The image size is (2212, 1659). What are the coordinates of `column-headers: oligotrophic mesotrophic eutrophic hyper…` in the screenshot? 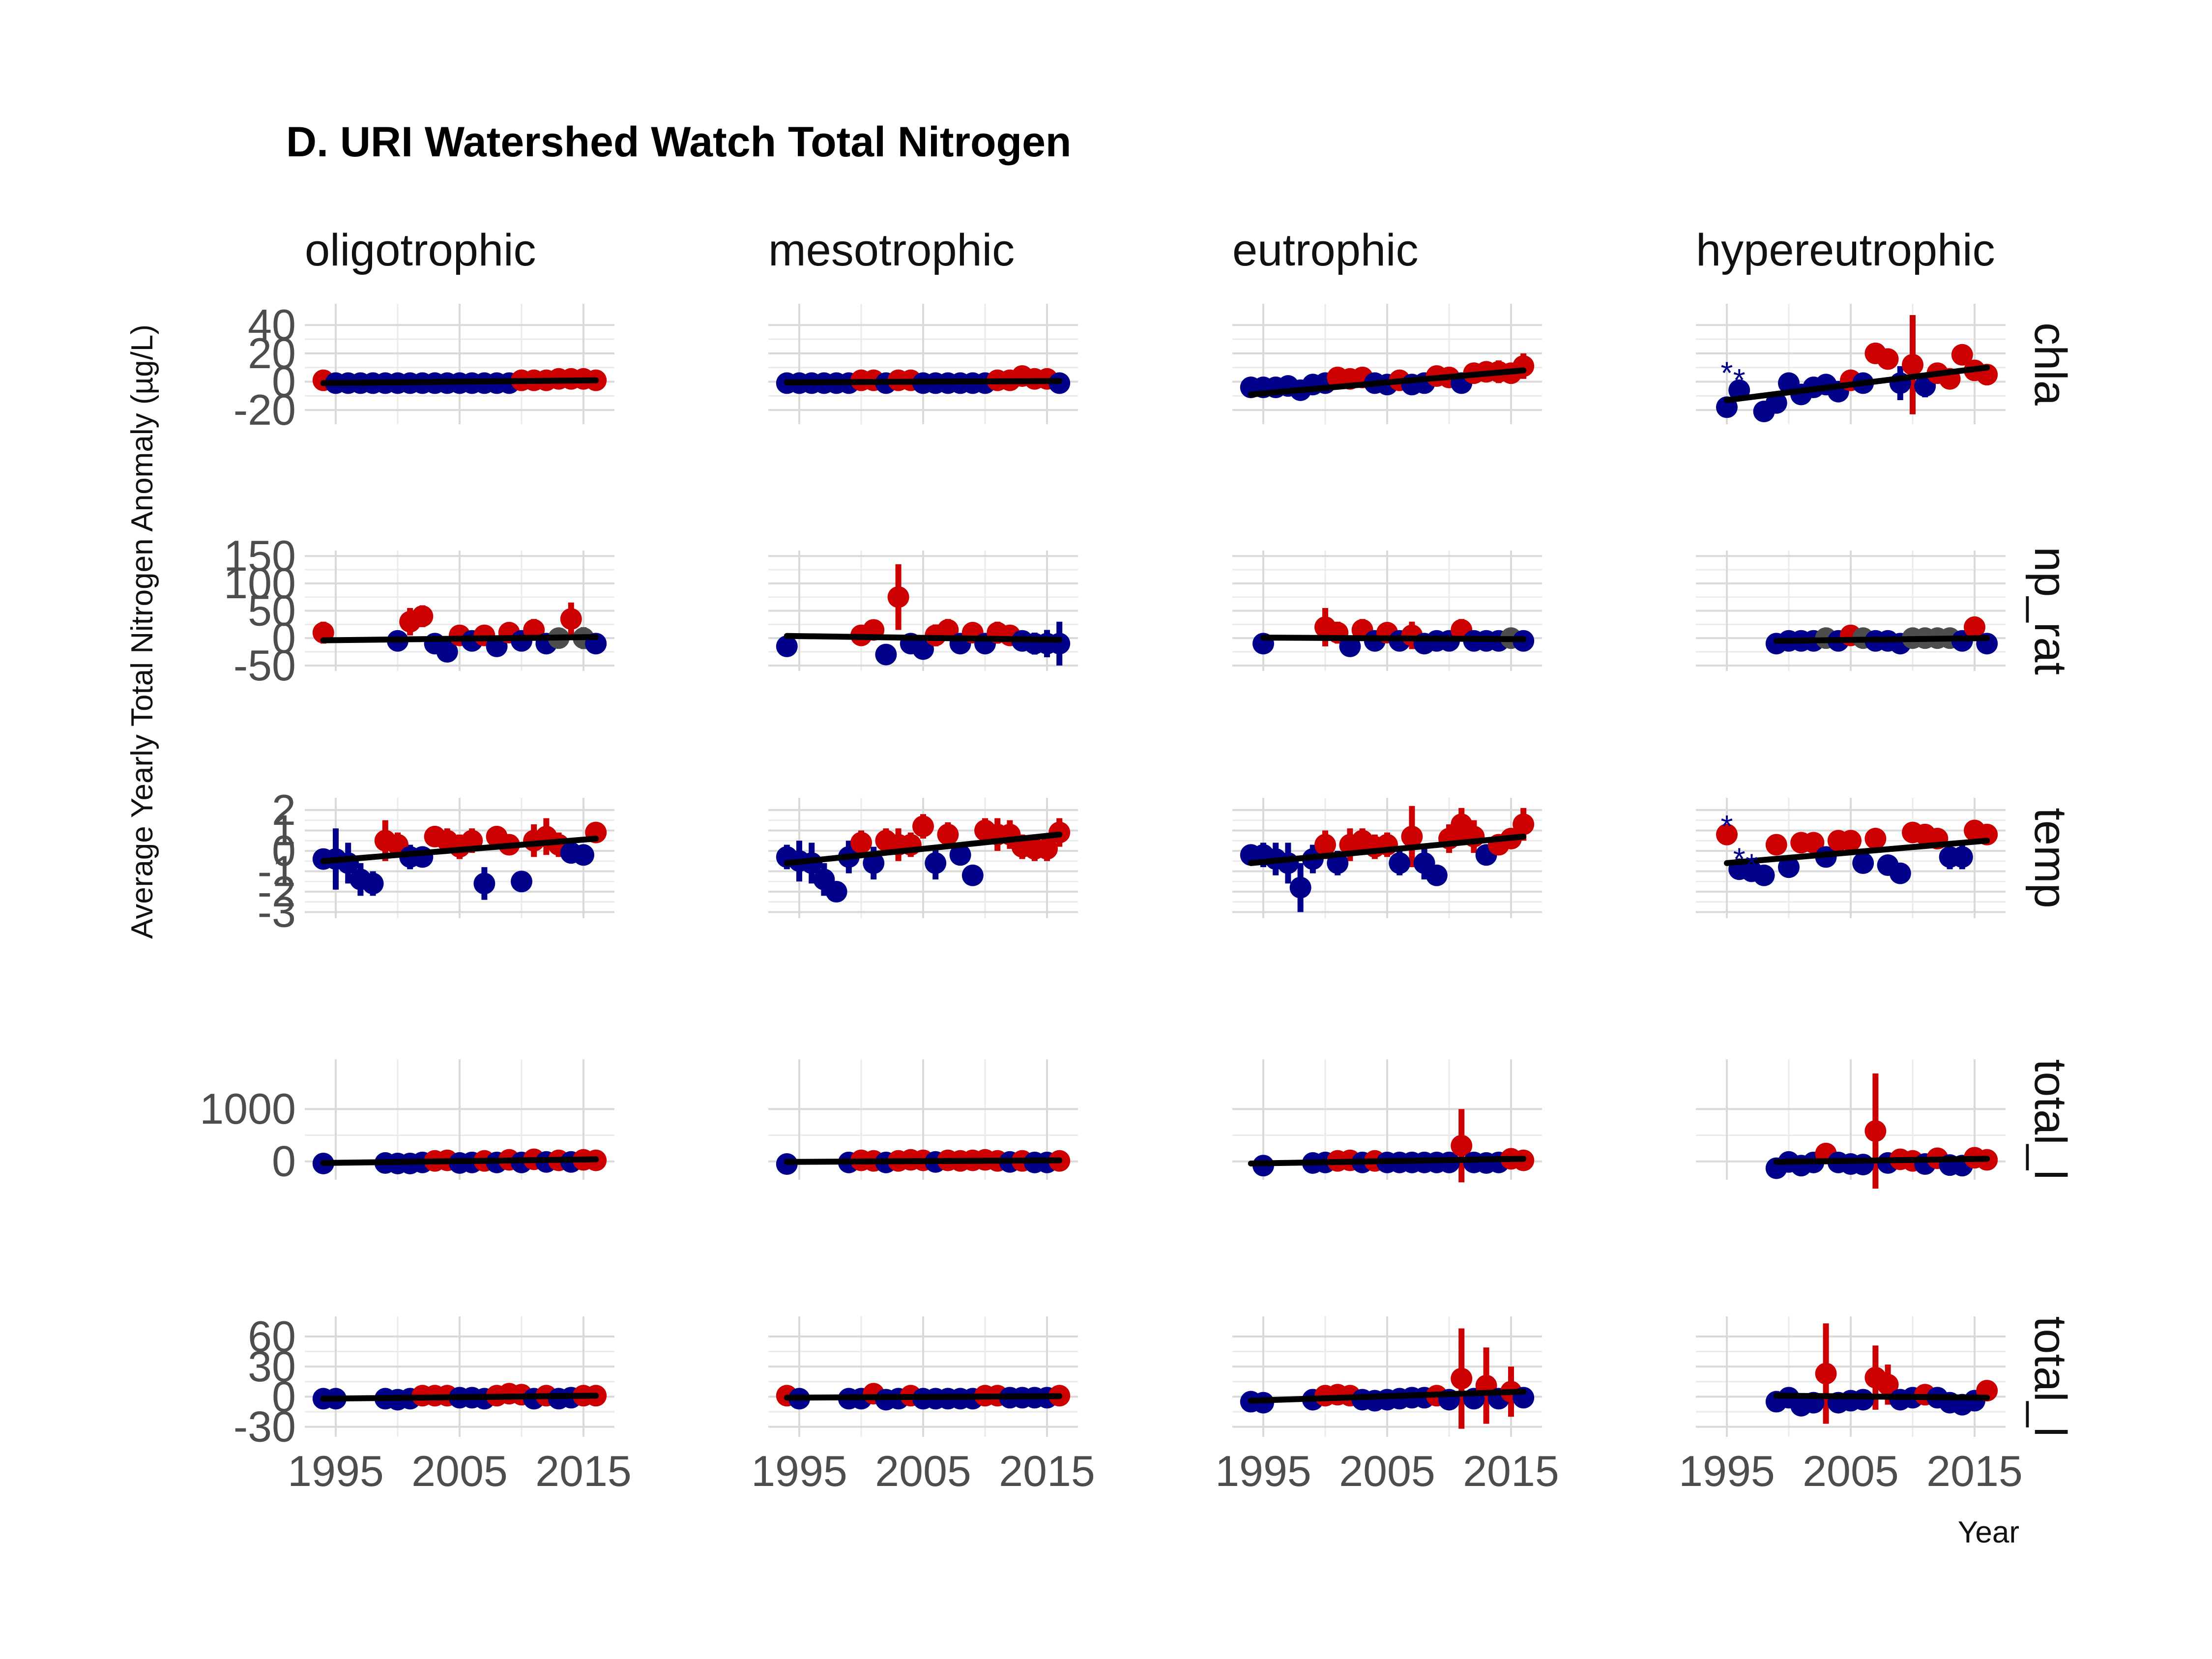 It's located at (1150, 250).